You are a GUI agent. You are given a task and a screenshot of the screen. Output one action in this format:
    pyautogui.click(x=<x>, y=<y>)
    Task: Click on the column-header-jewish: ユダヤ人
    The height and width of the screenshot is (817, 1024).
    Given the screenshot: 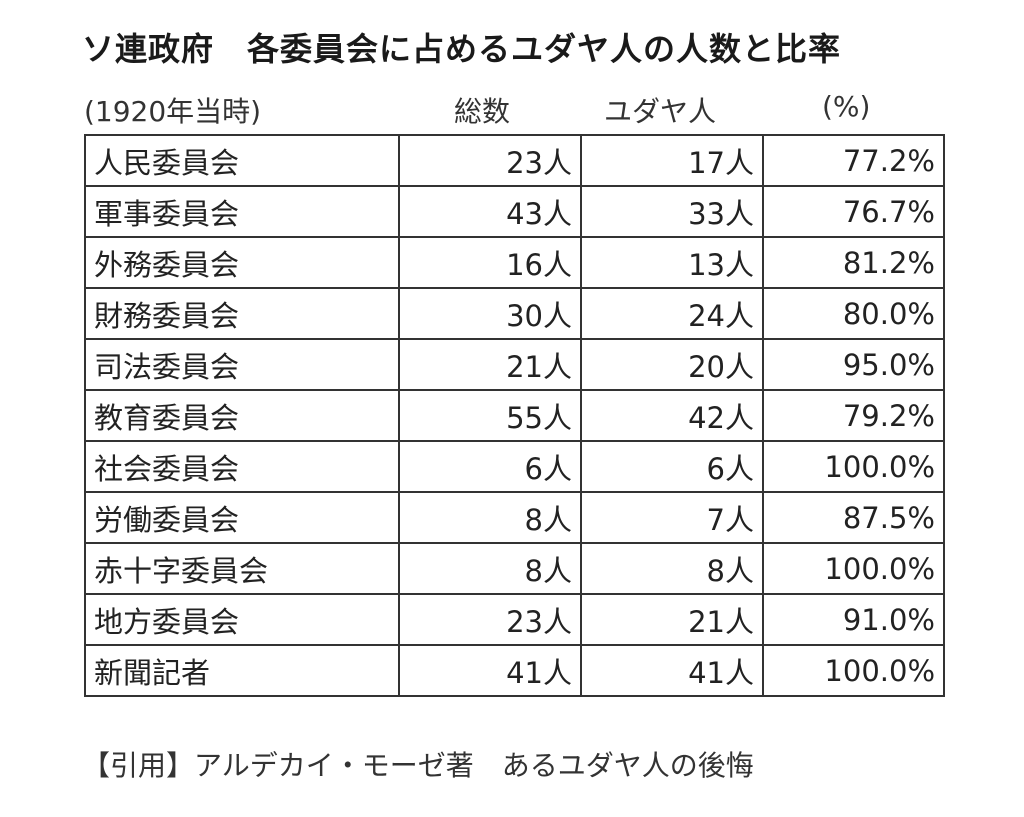 What is the action you would take?
    pyautogui.click(x=660, y=111)
    